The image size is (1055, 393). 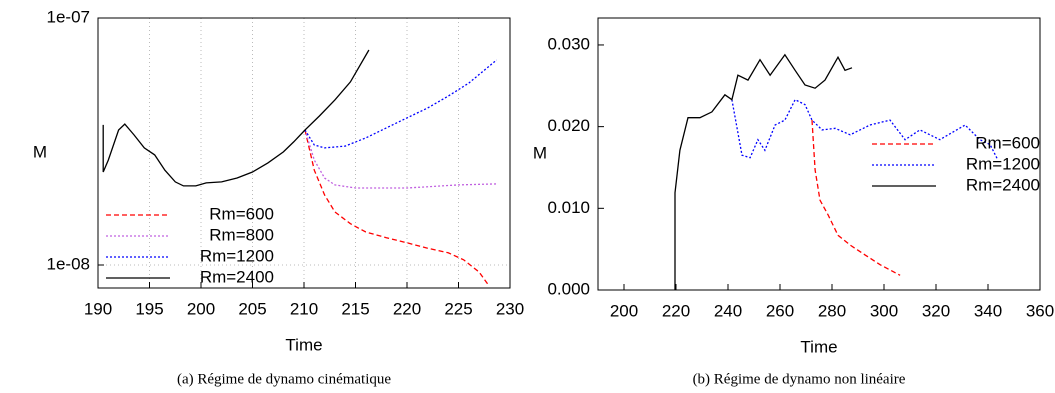 I want to click on x-tick-label: 215, so click(x=355, y=308).